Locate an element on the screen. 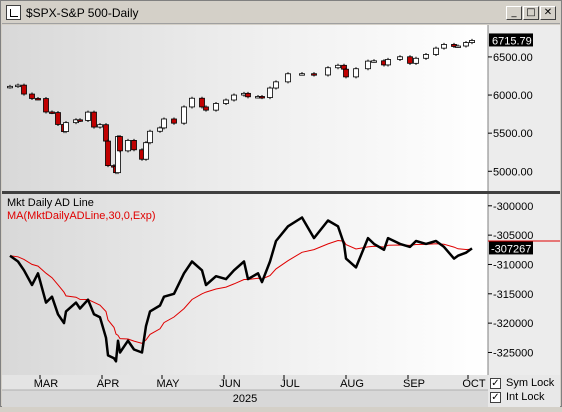  sym-lock-option: ✓ Sym Lock is located at coordinates (525, 384).